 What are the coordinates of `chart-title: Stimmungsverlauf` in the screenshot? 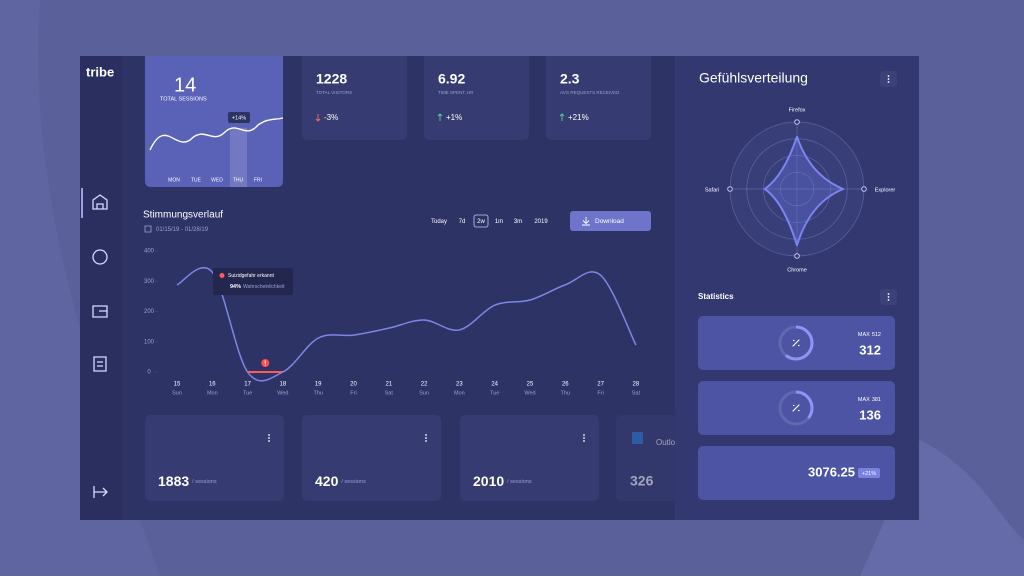 It's located at (183, 215).